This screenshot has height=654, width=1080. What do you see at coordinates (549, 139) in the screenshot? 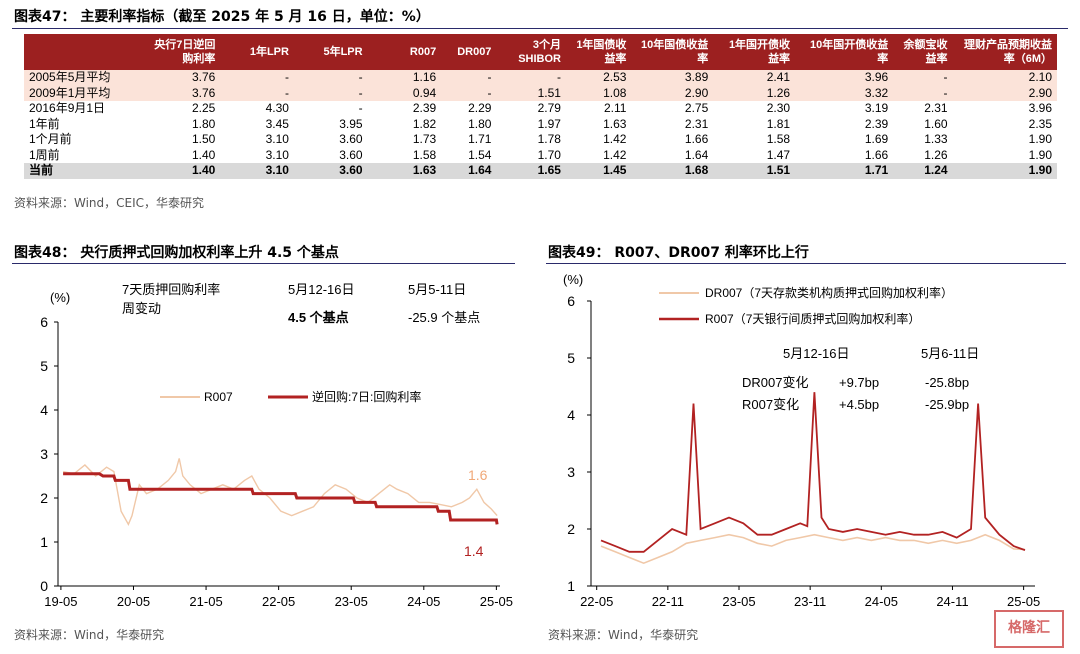
I see `table-cell: 1.78` at bounding box center [549, 139].